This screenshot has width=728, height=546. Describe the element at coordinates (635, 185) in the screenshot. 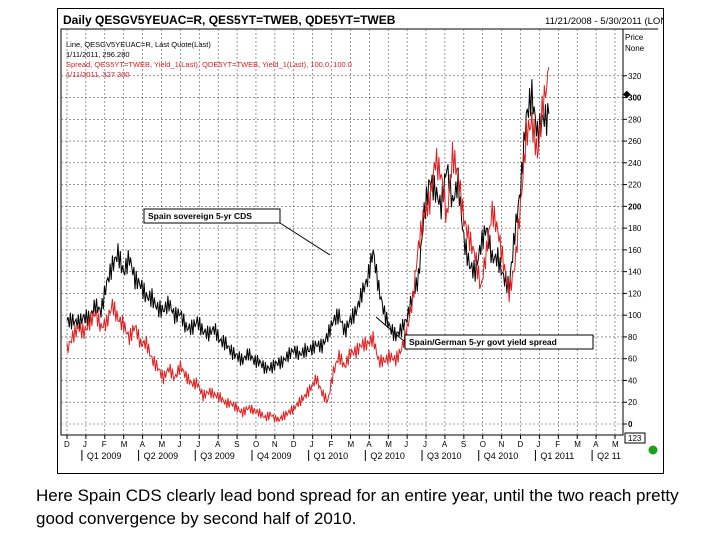

I see `y-tick-label: 220` at that location.